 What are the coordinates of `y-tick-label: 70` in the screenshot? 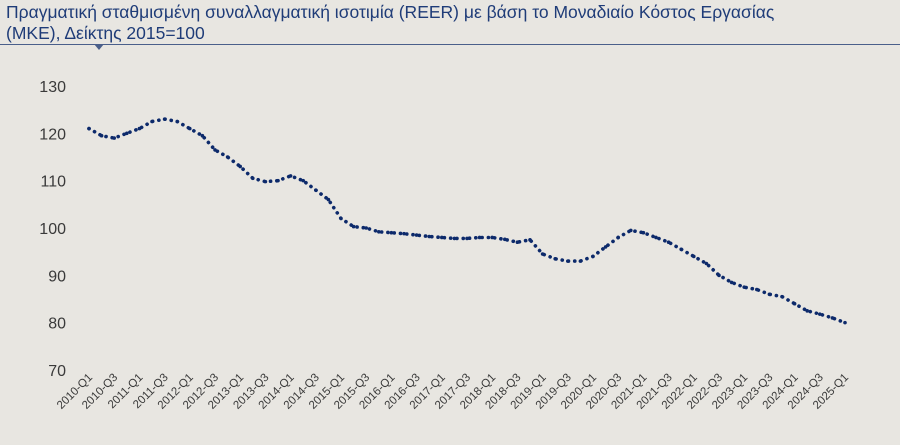 It's located at (57, 371).